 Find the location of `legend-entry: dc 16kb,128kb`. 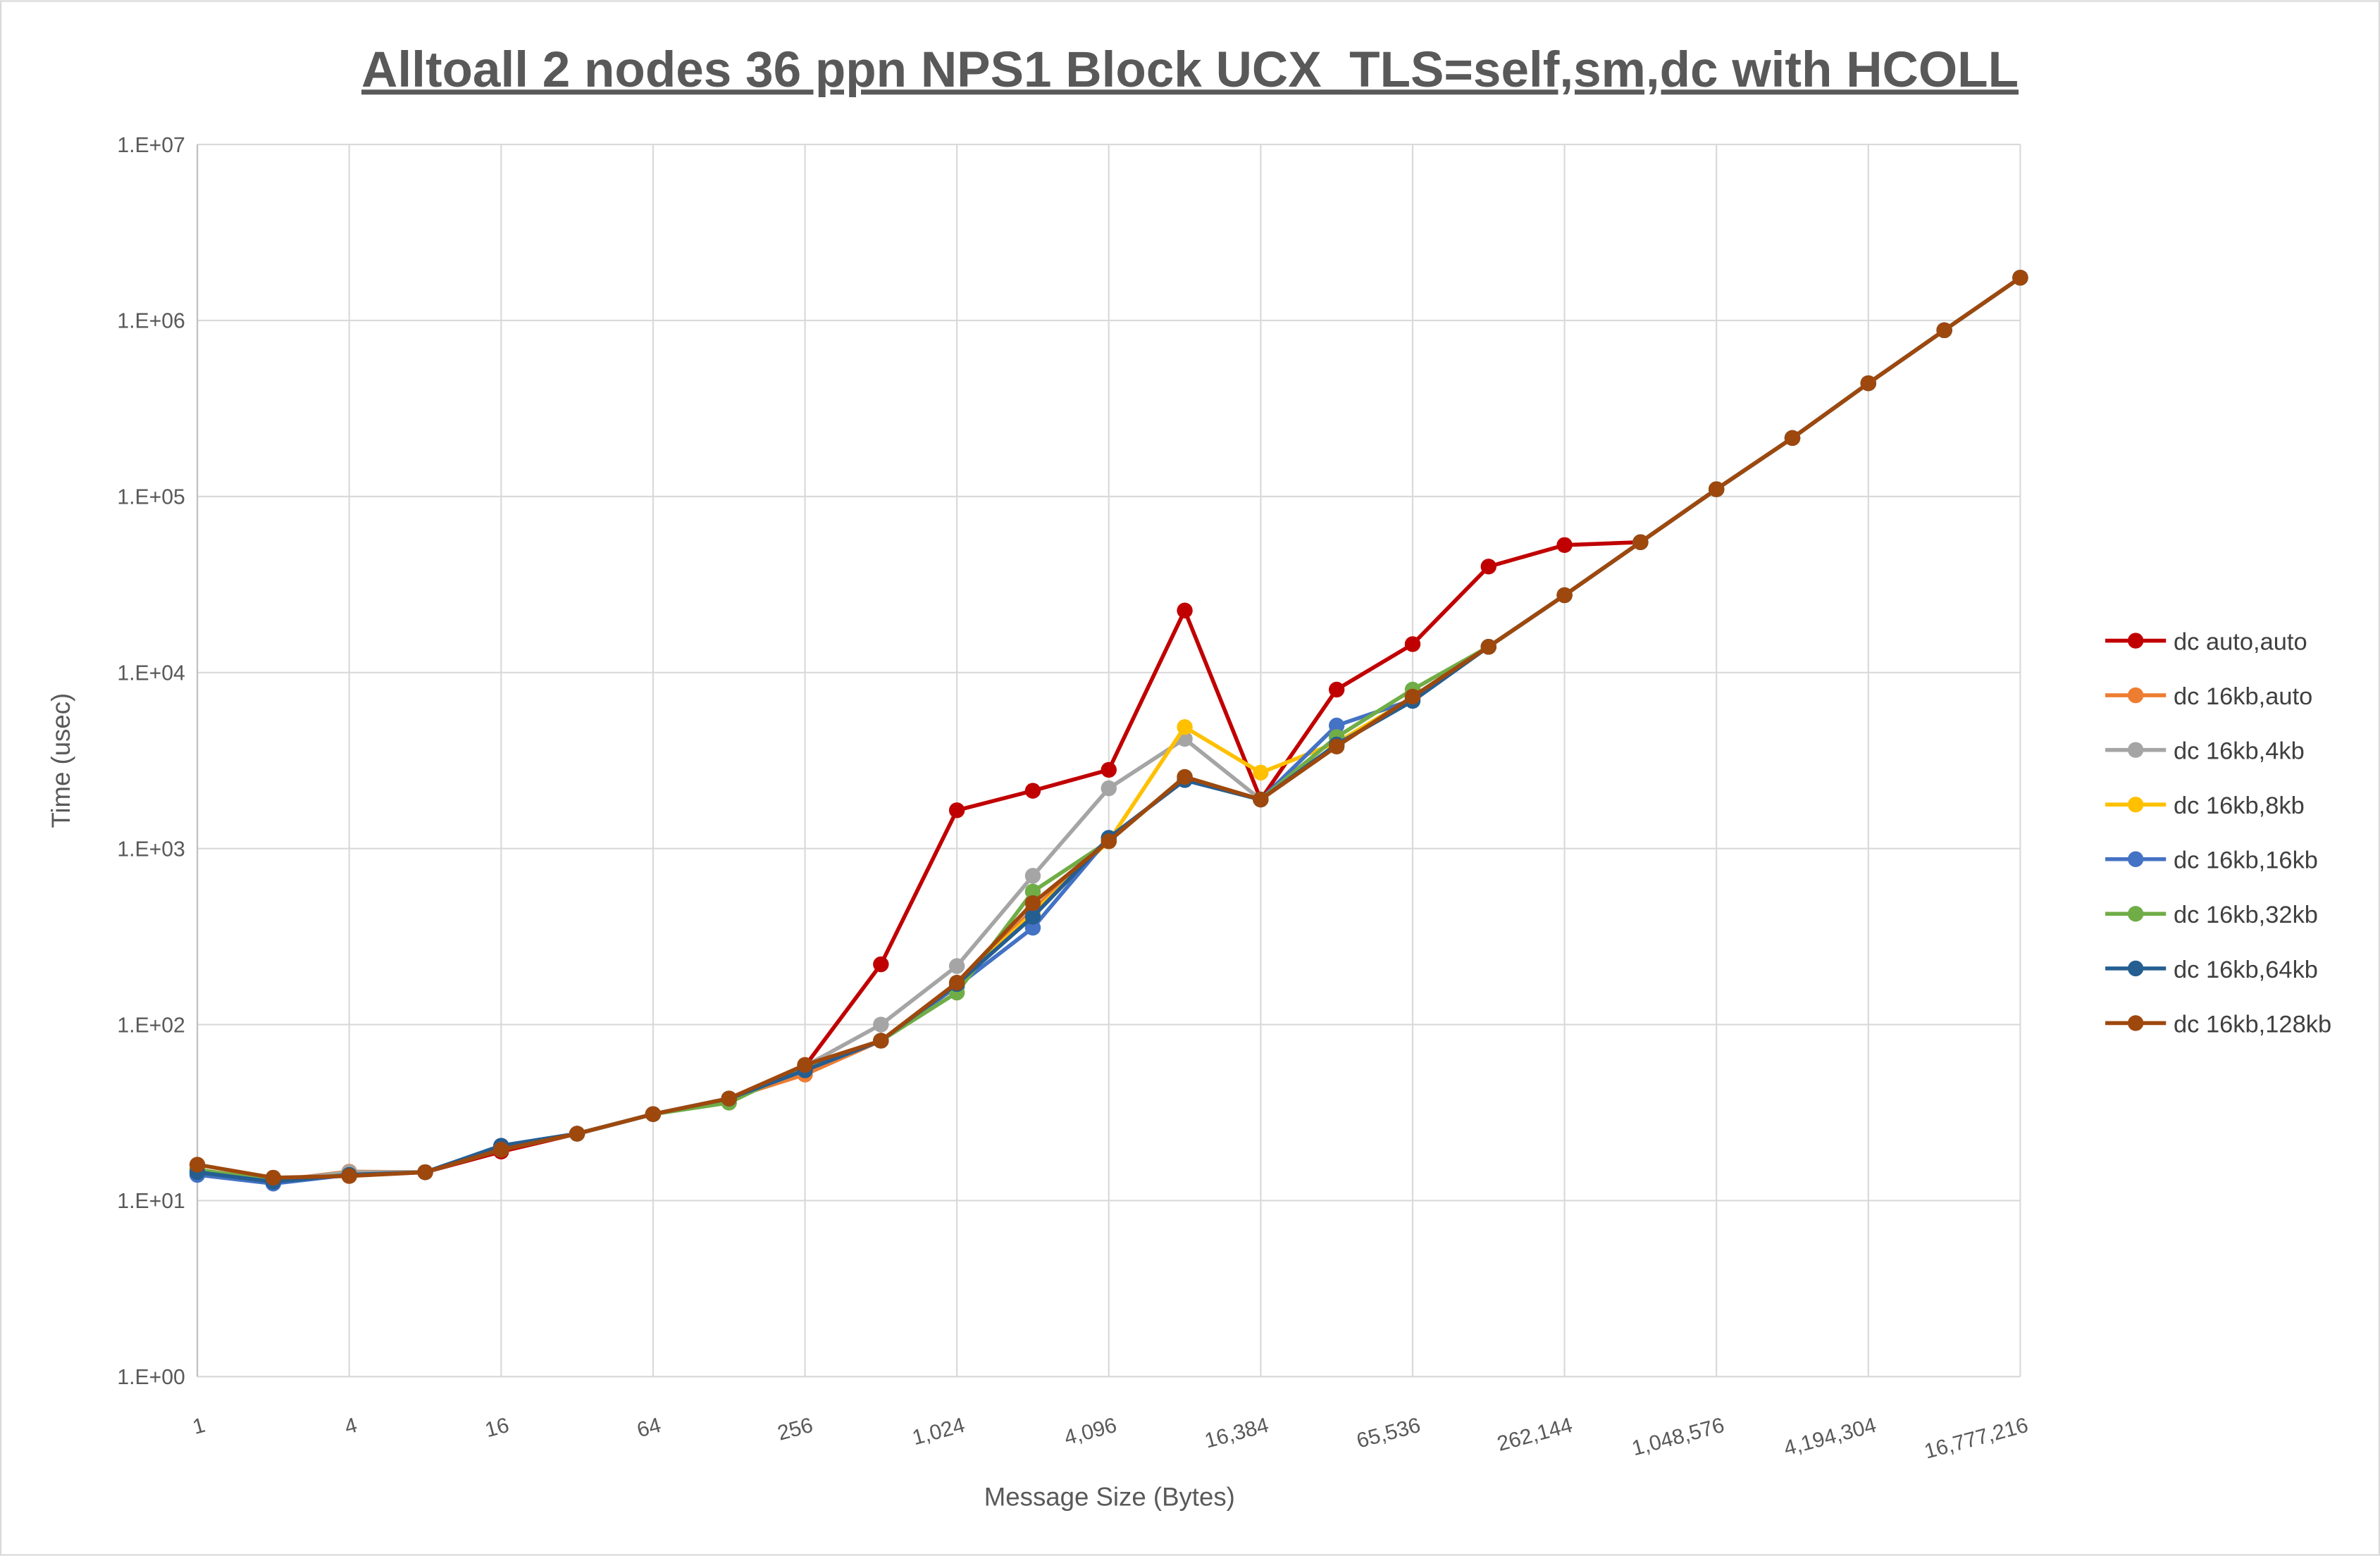

legend-entry: dc 16kb,128kb is located at coordinates (2218, 1024).